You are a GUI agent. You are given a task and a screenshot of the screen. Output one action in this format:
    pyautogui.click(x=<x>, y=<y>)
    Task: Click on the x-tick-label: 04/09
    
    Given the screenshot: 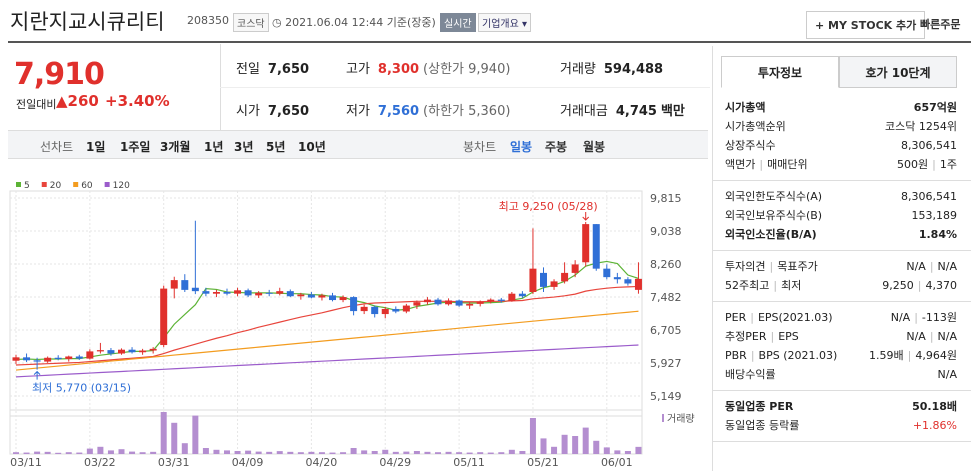 What is the action you would take?
    pyautogui.click(x=248, y=462)
    